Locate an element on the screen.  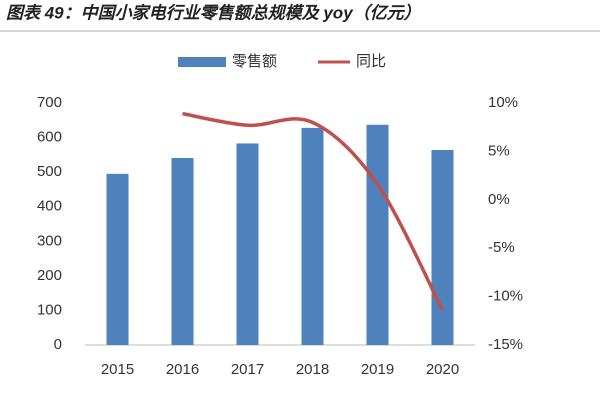
y-tick-label: 0 is located at coordinates (58, 344).